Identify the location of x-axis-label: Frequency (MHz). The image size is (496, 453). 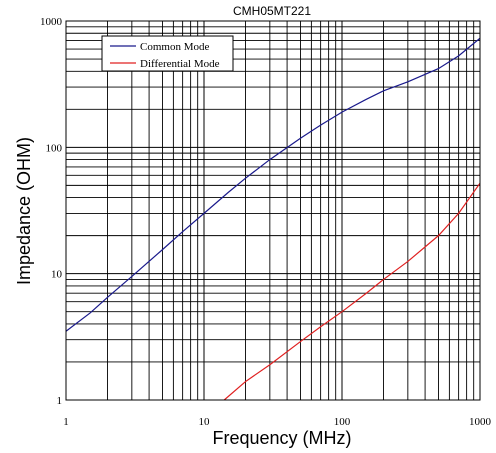
(281, 438).